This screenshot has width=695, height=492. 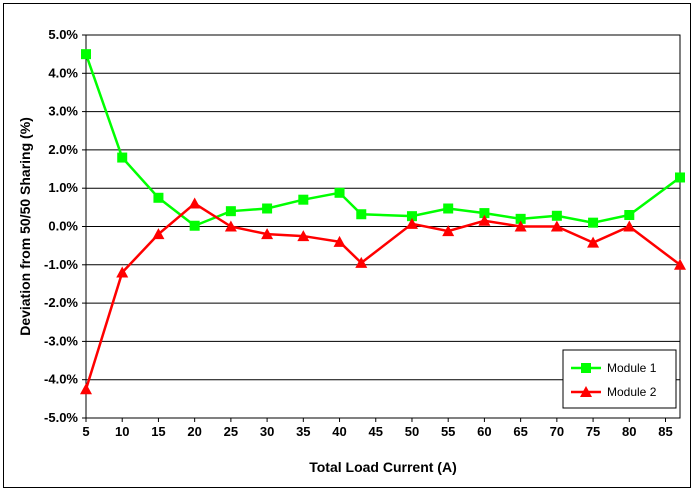 I want to click on x-tick-label: 10, so click(x=122, y=431).